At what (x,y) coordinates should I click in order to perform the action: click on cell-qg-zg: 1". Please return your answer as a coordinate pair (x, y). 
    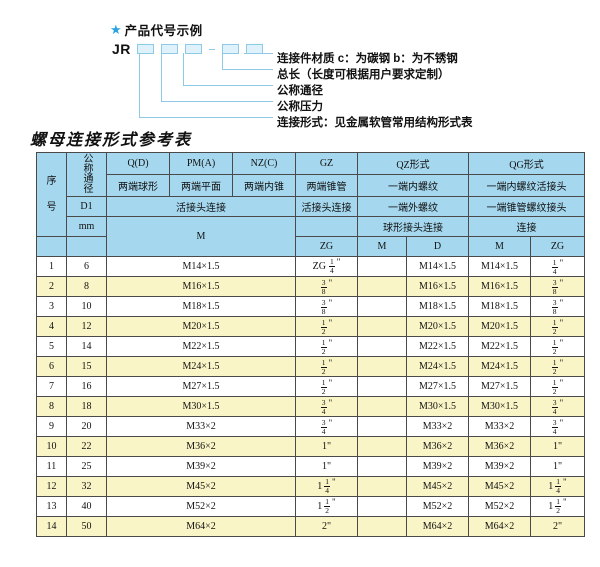
    Looking at the image, I should click on (557, 466).